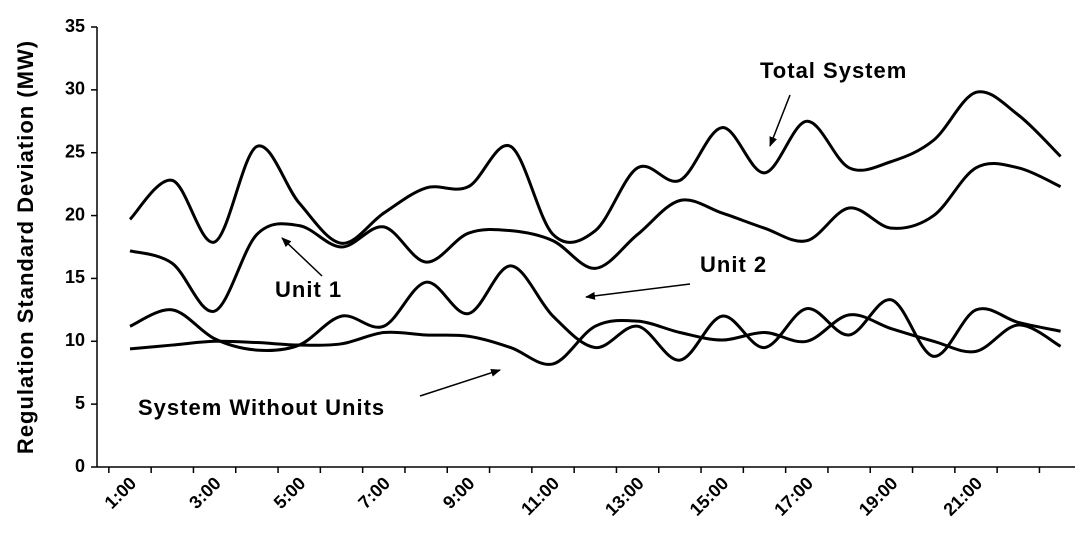 The width and height of the screenshot is (1077, 560). I want to click on x-tick-label: 5:00, so click(290, 493).